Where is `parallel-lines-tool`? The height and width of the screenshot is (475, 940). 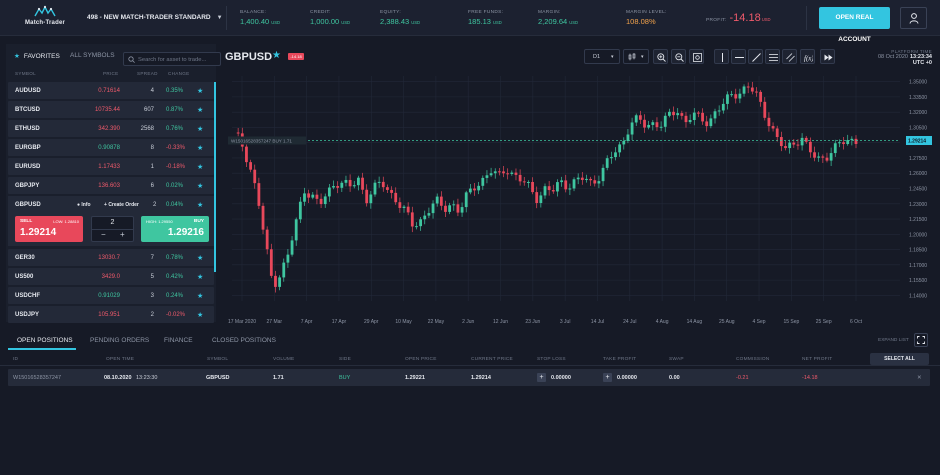
parallel-lines-tool is located at coordinates (789, 56).